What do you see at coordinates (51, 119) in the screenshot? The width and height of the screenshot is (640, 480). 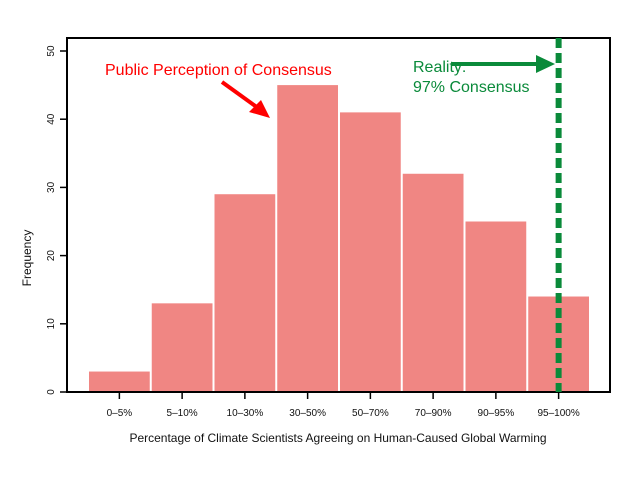 I see `y-tick-label: 40` at bounding box center [51, 119].